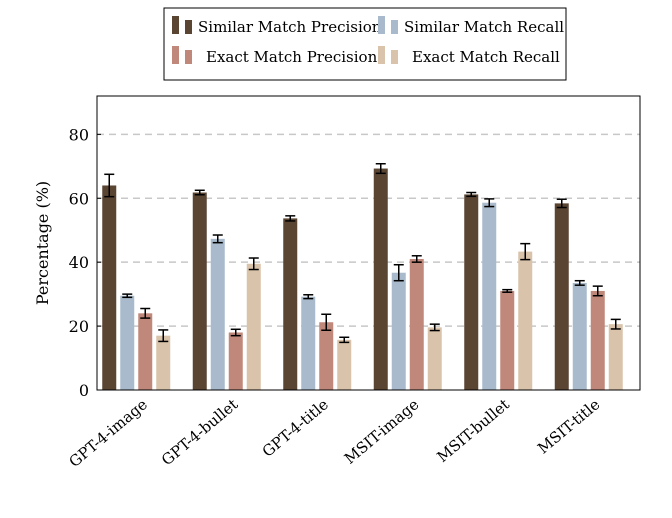 The image size is (672, 518). What do you see at coordinates (79, 326) in the screenshot?
I see `y-tick-label: 20` at bounding box center [79, 326].